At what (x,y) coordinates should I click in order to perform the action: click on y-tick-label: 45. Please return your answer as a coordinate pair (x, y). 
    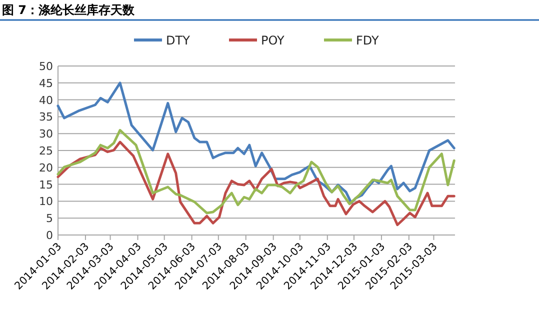
    Looking at the image, I should click on (46, 83).